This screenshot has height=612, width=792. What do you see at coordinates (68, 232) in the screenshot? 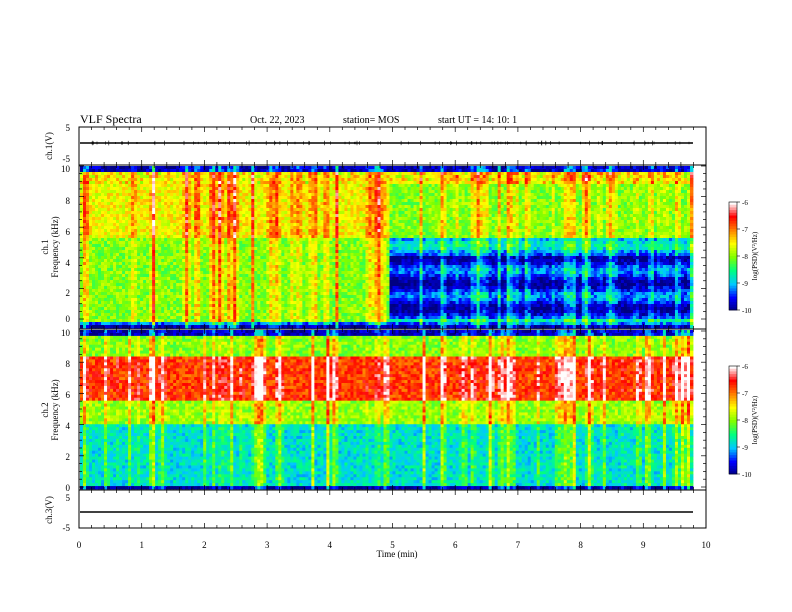
I see `ch1-spec-ytick-6: 6` at bounding box center [68, 232].